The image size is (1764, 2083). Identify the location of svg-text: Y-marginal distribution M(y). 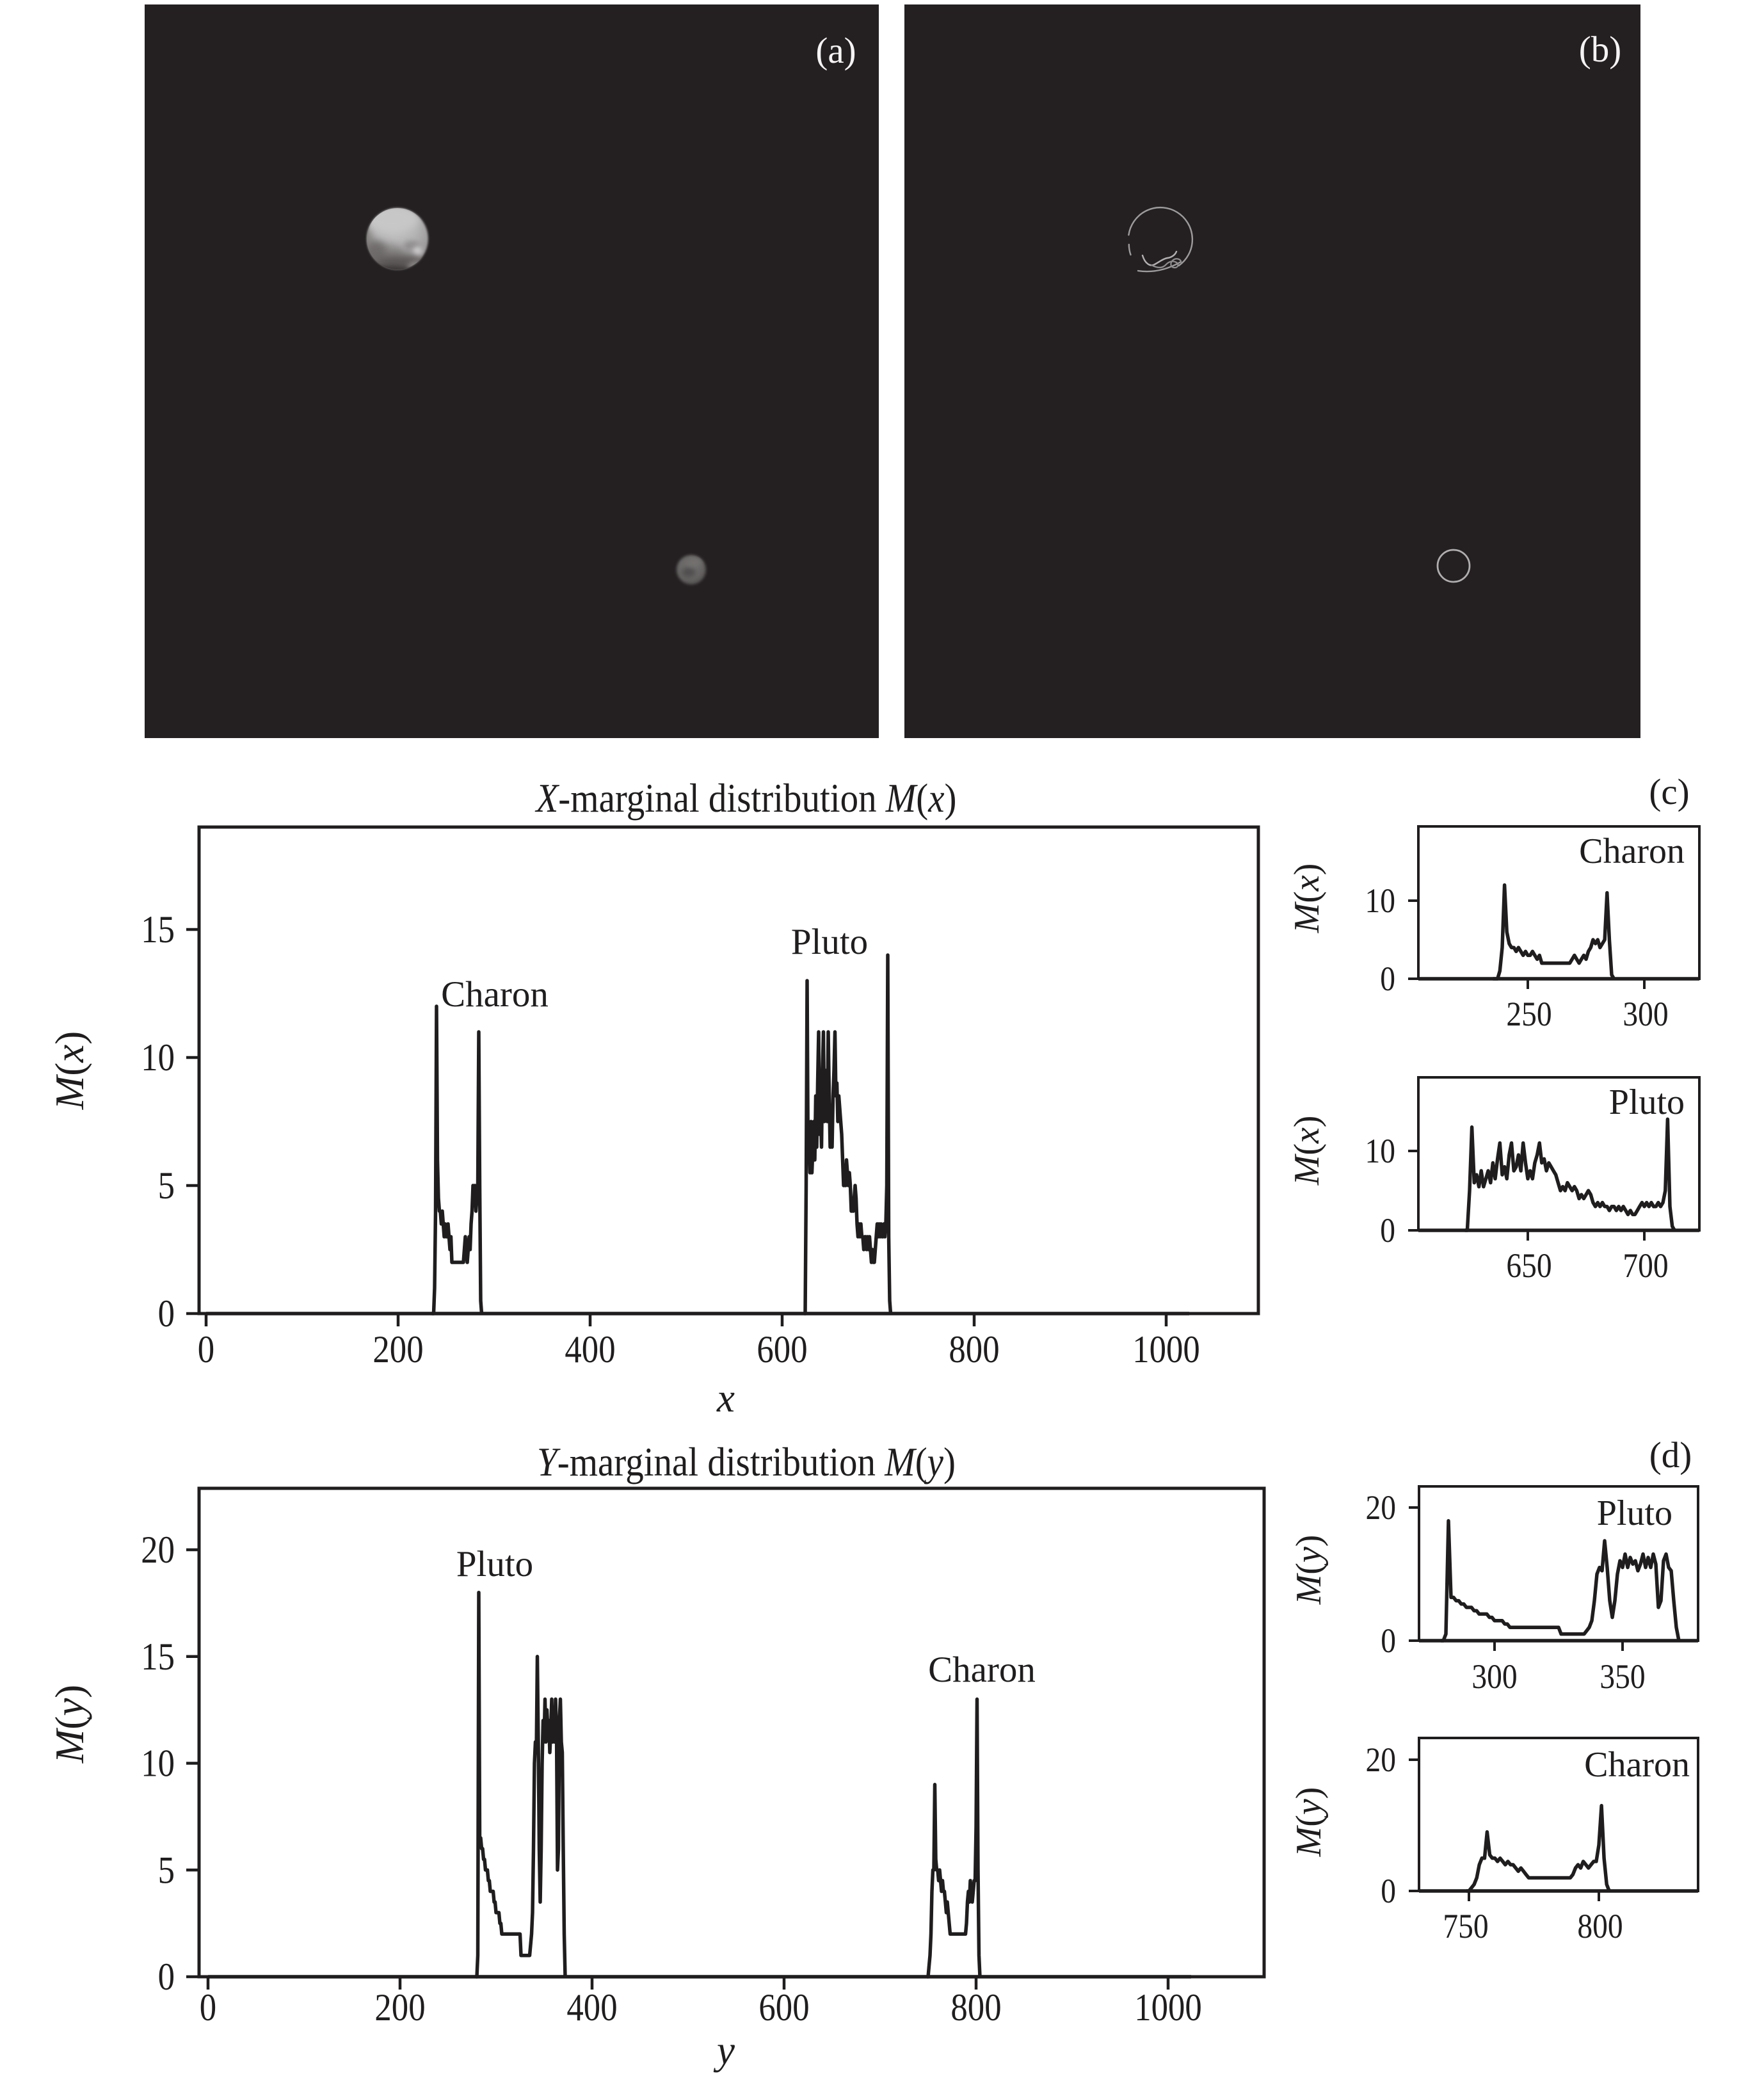
(746, 1462).